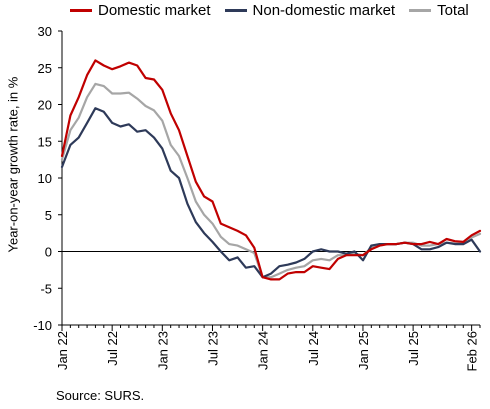 The height and width of the screenshot is (409, 490). I want to click on legend-label-domestic: Domestic market, so click(154, 10).